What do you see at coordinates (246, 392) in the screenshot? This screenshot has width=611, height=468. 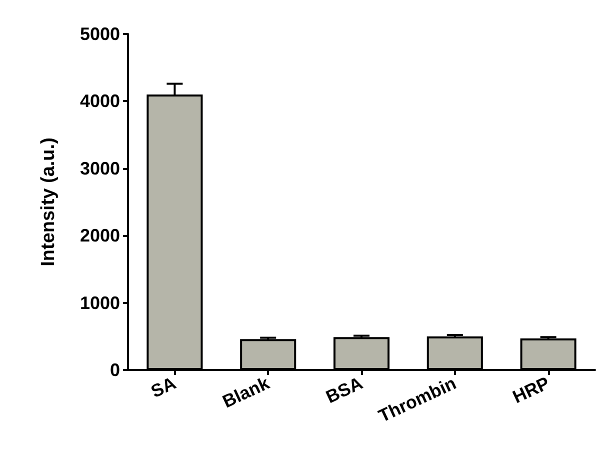 I see `x-tick-label: Blank` at bounding box center [246, 392].